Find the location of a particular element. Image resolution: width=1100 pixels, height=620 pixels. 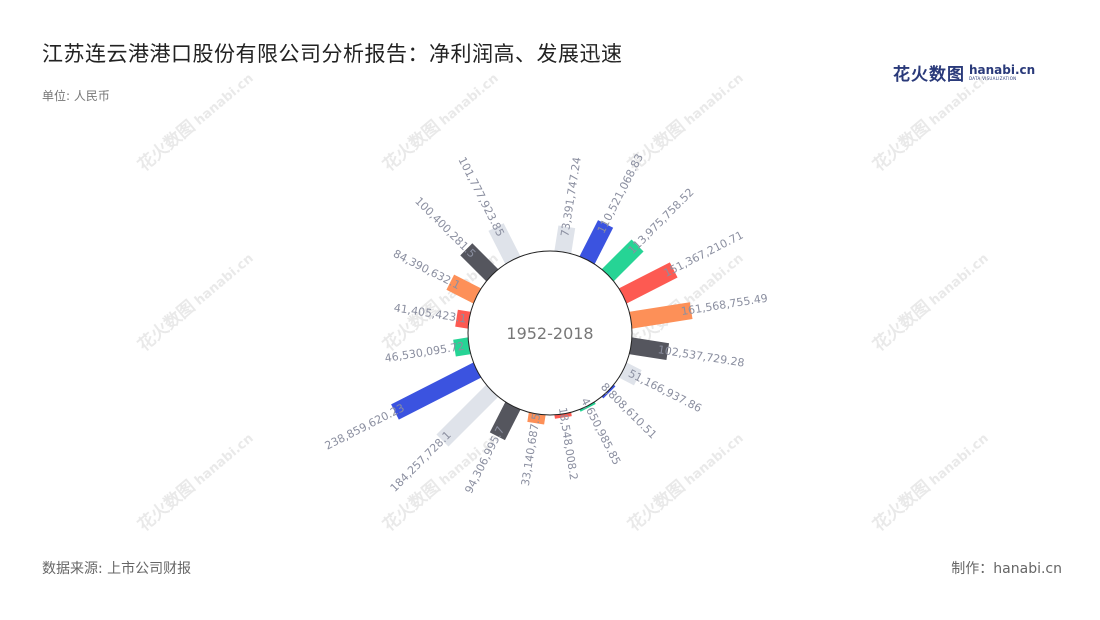

bar-value-label: 51,166,937.86 is located at coordinates (665, 391).